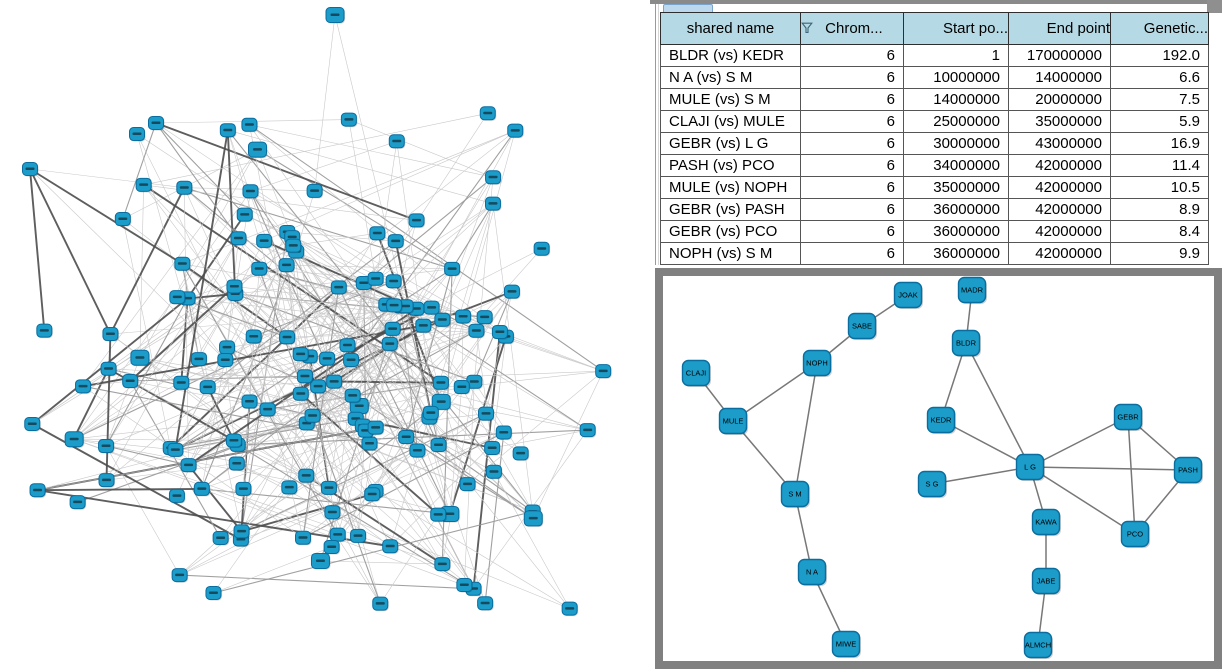 This screenshot has height=669, width=1222. What do you see at coordinates (1159, 165) in the screenshot?
I see `cell-genetic-distance: 11.4` at bounding box center [1159, 165].